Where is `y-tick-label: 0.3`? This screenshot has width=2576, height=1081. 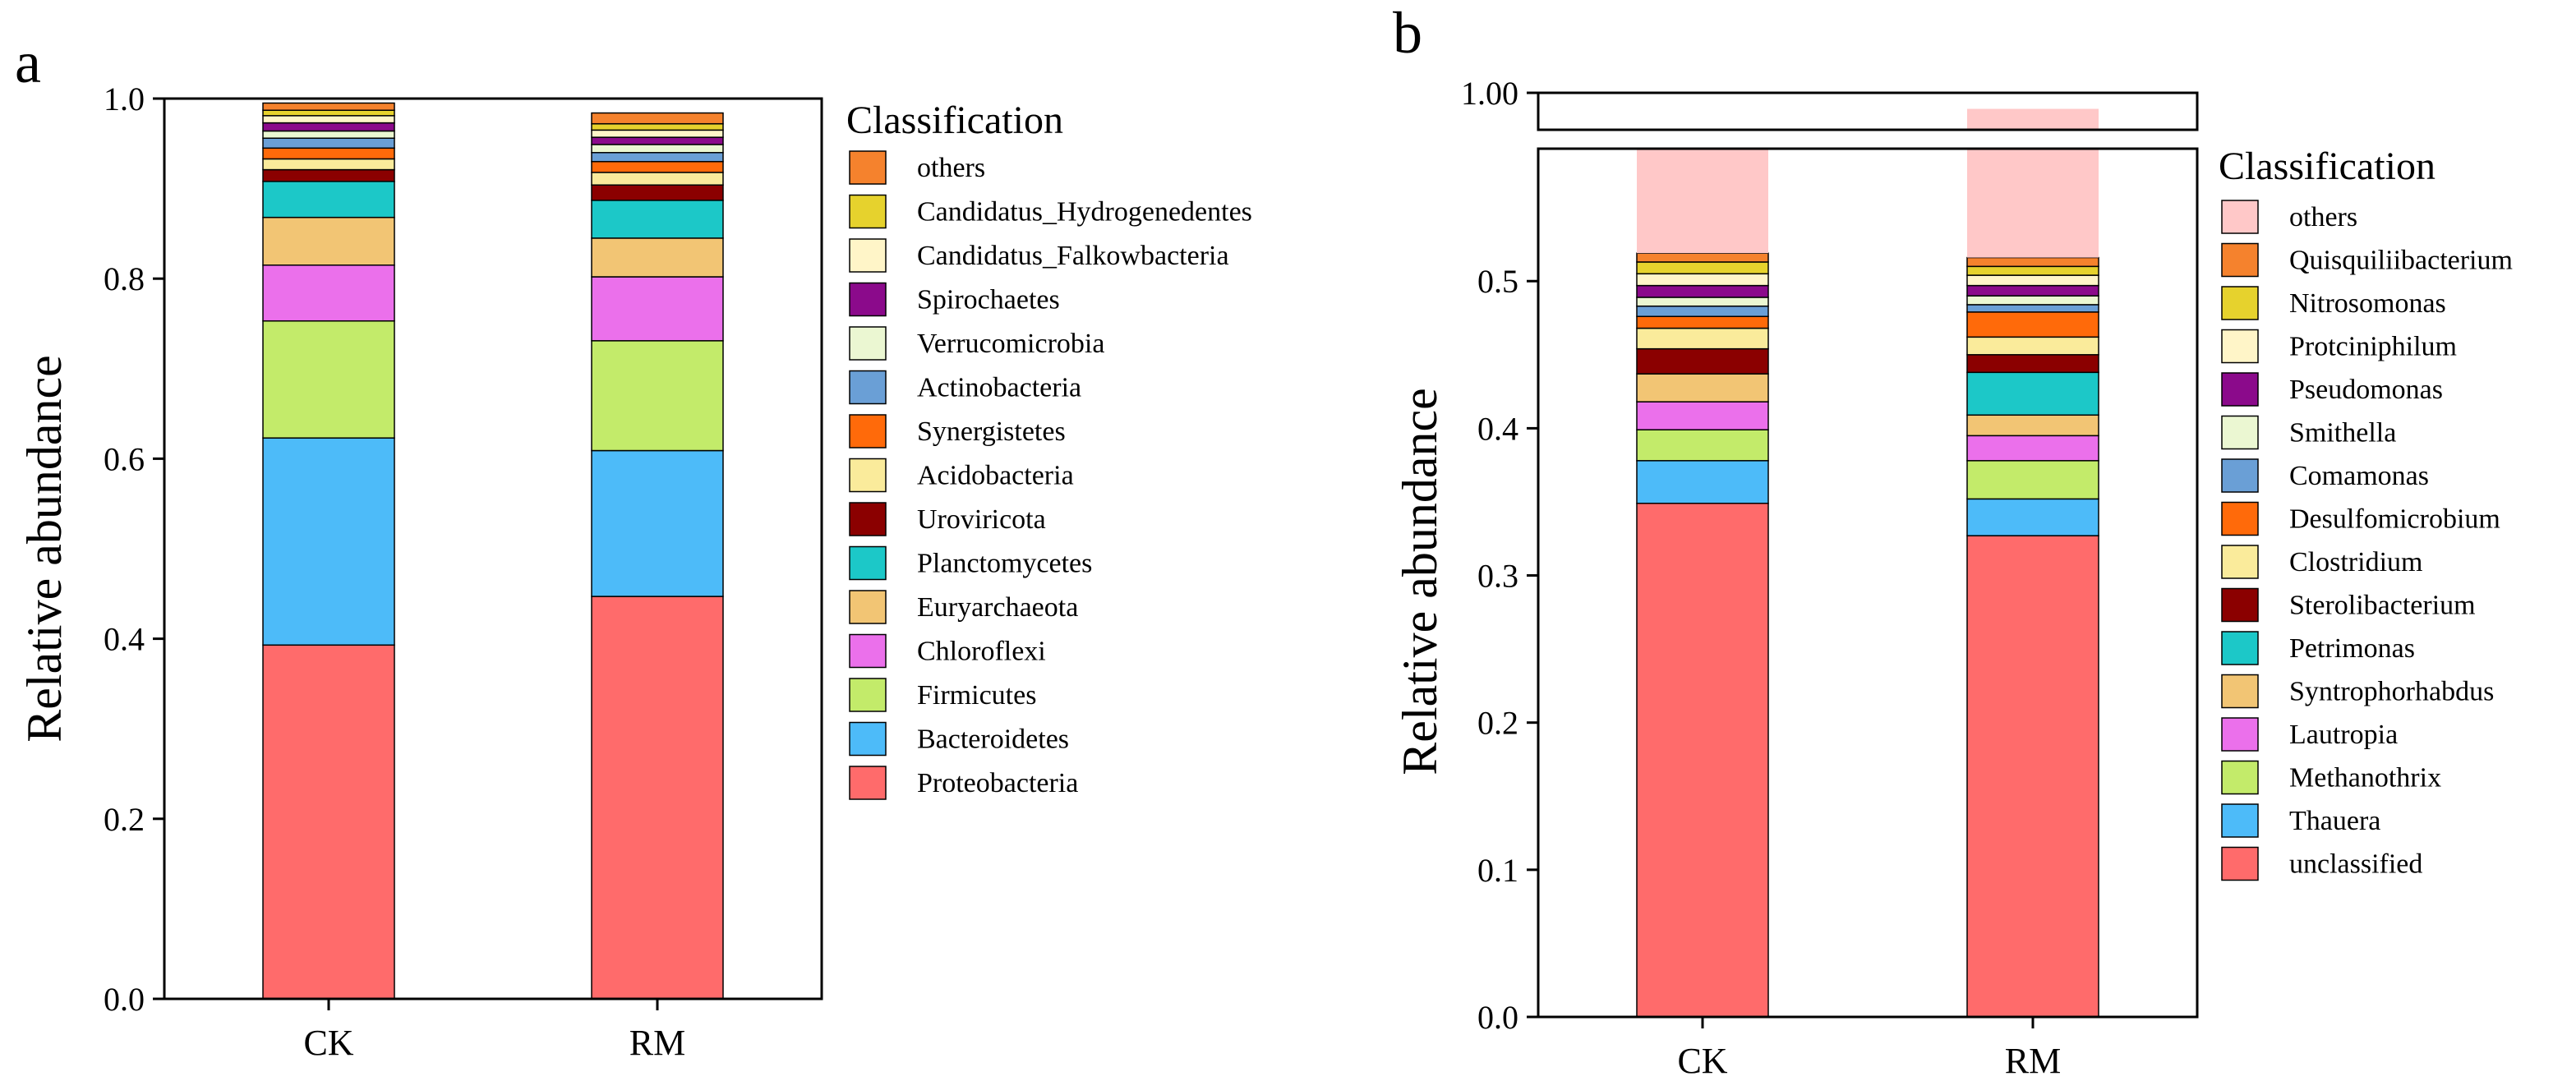 y-tick-label: 0.3 is located at coordinates (1497, 576).